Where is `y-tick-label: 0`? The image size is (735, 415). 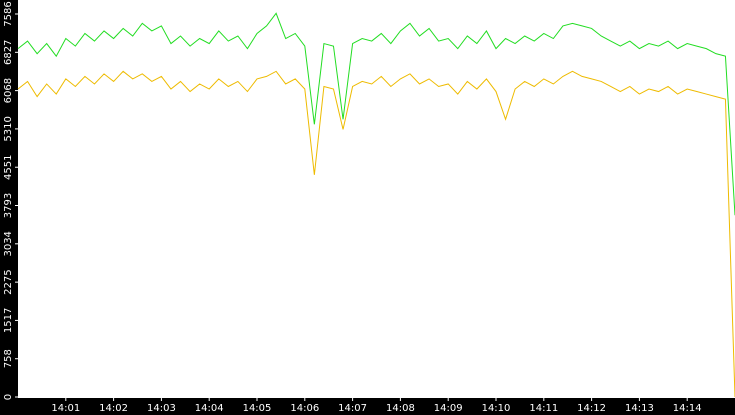
y-tick-label: 0 is located at coordinates (8, 397).